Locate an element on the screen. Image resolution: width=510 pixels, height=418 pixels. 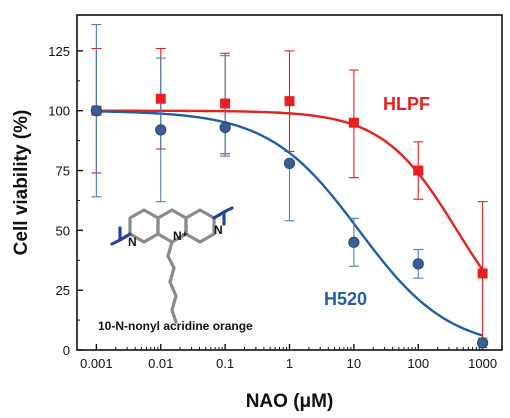
y-axis-title: Cell viability (%) is located at coordinates (21, 183).